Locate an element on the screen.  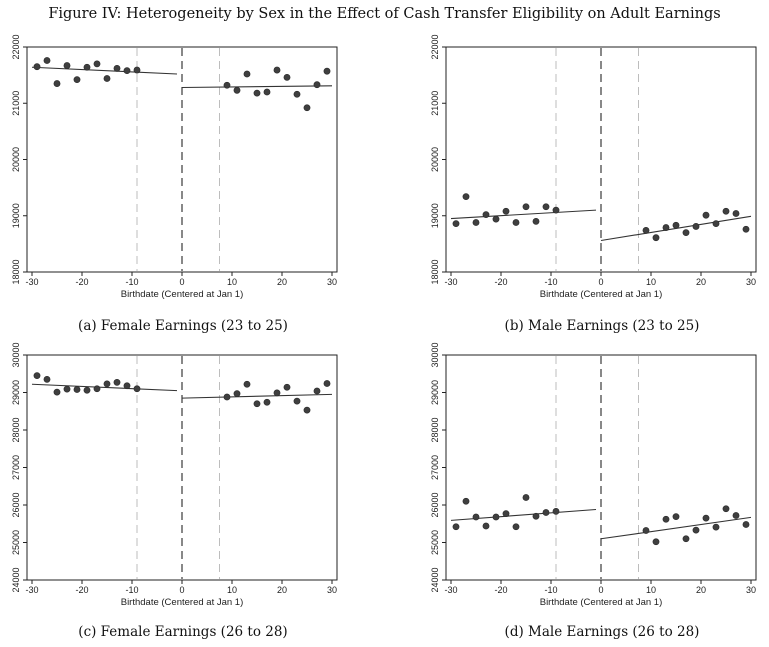
panel-b-caption: (b) Male Earnings (23 to 25) is located at coordinates (602, 326).